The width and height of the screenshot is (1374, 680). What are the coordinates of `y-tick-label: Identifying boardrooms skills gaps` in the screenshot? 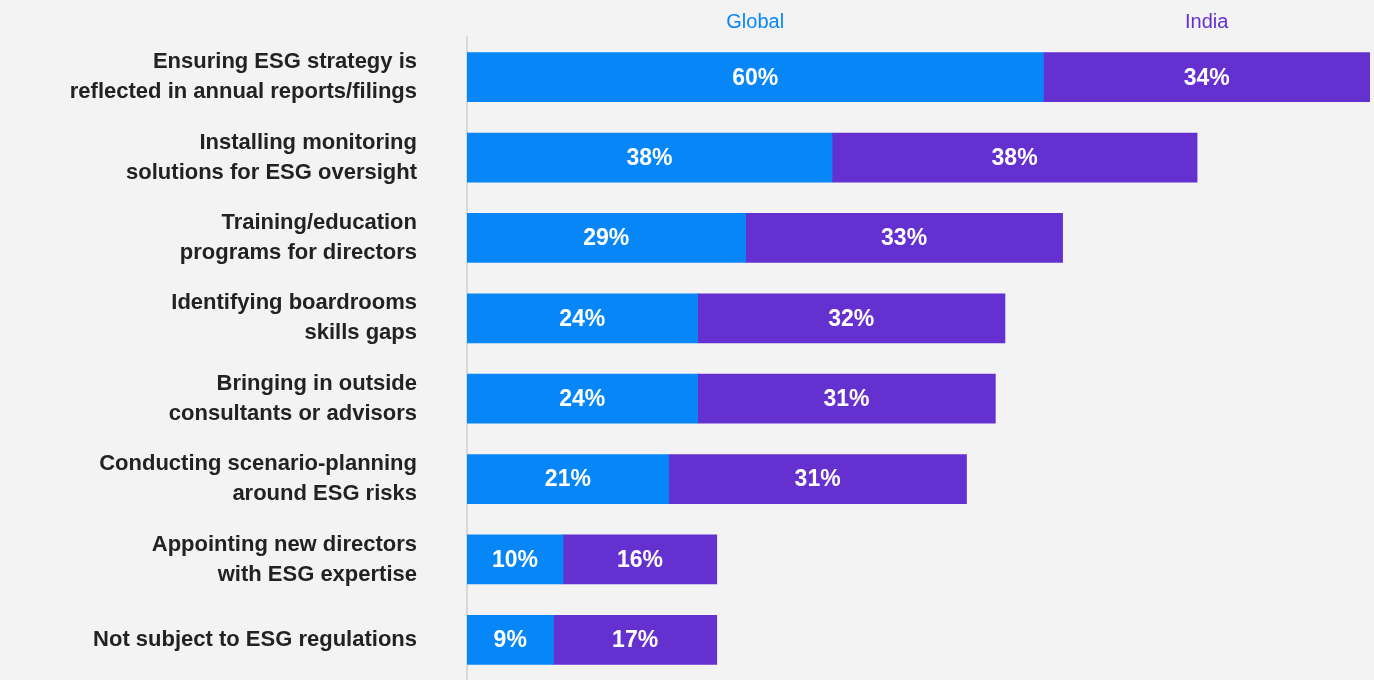 It's located at (294, 317).